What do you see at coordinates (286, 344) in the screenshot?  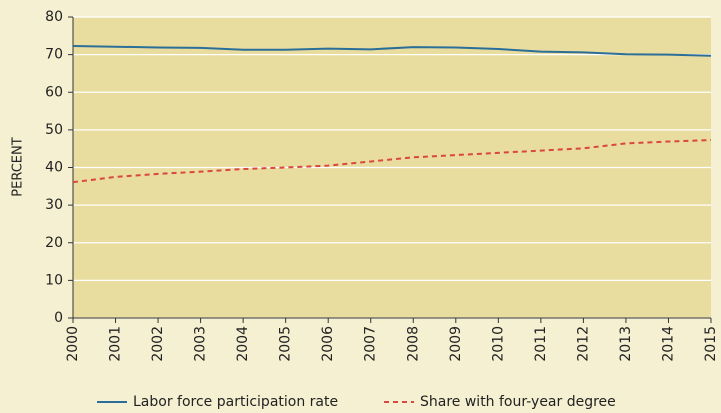 I see `x-tick-label: 2005` at bounding box center [286, 344].